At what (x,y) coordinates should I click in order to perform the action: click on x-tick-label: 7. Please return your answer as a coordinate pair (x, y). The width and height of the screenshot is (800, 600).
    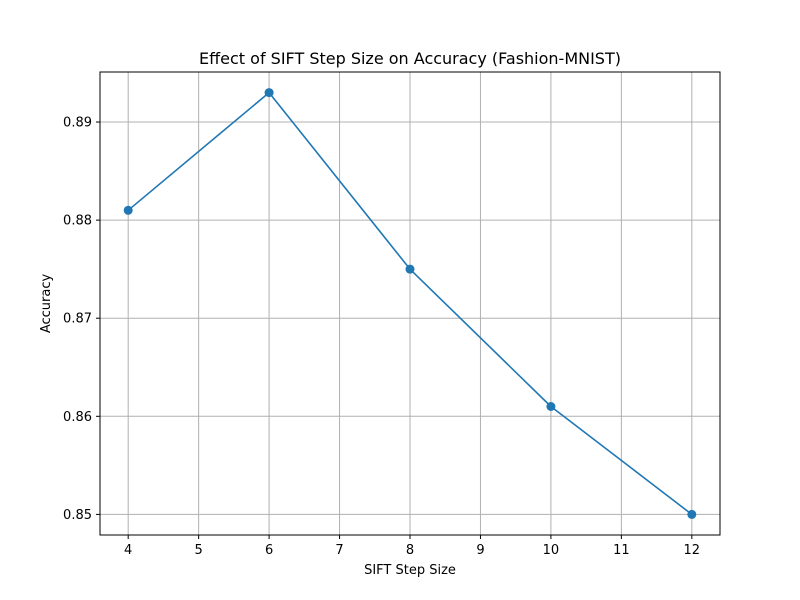
    Looking at the image, I should click on (339, 550).